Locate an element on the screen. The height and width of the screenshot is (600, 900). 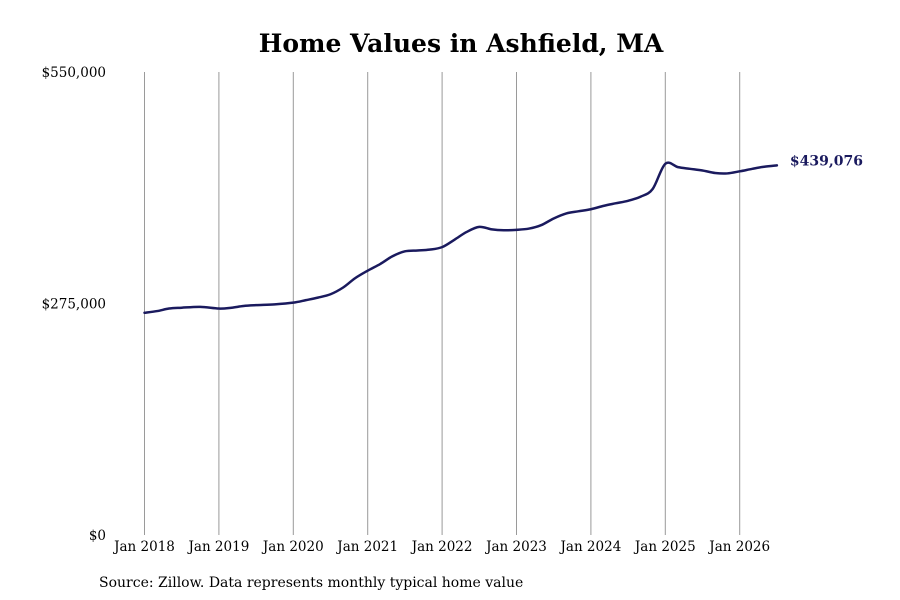
x-tick-label: Jan 2022 is located at coordinates (441, 547).